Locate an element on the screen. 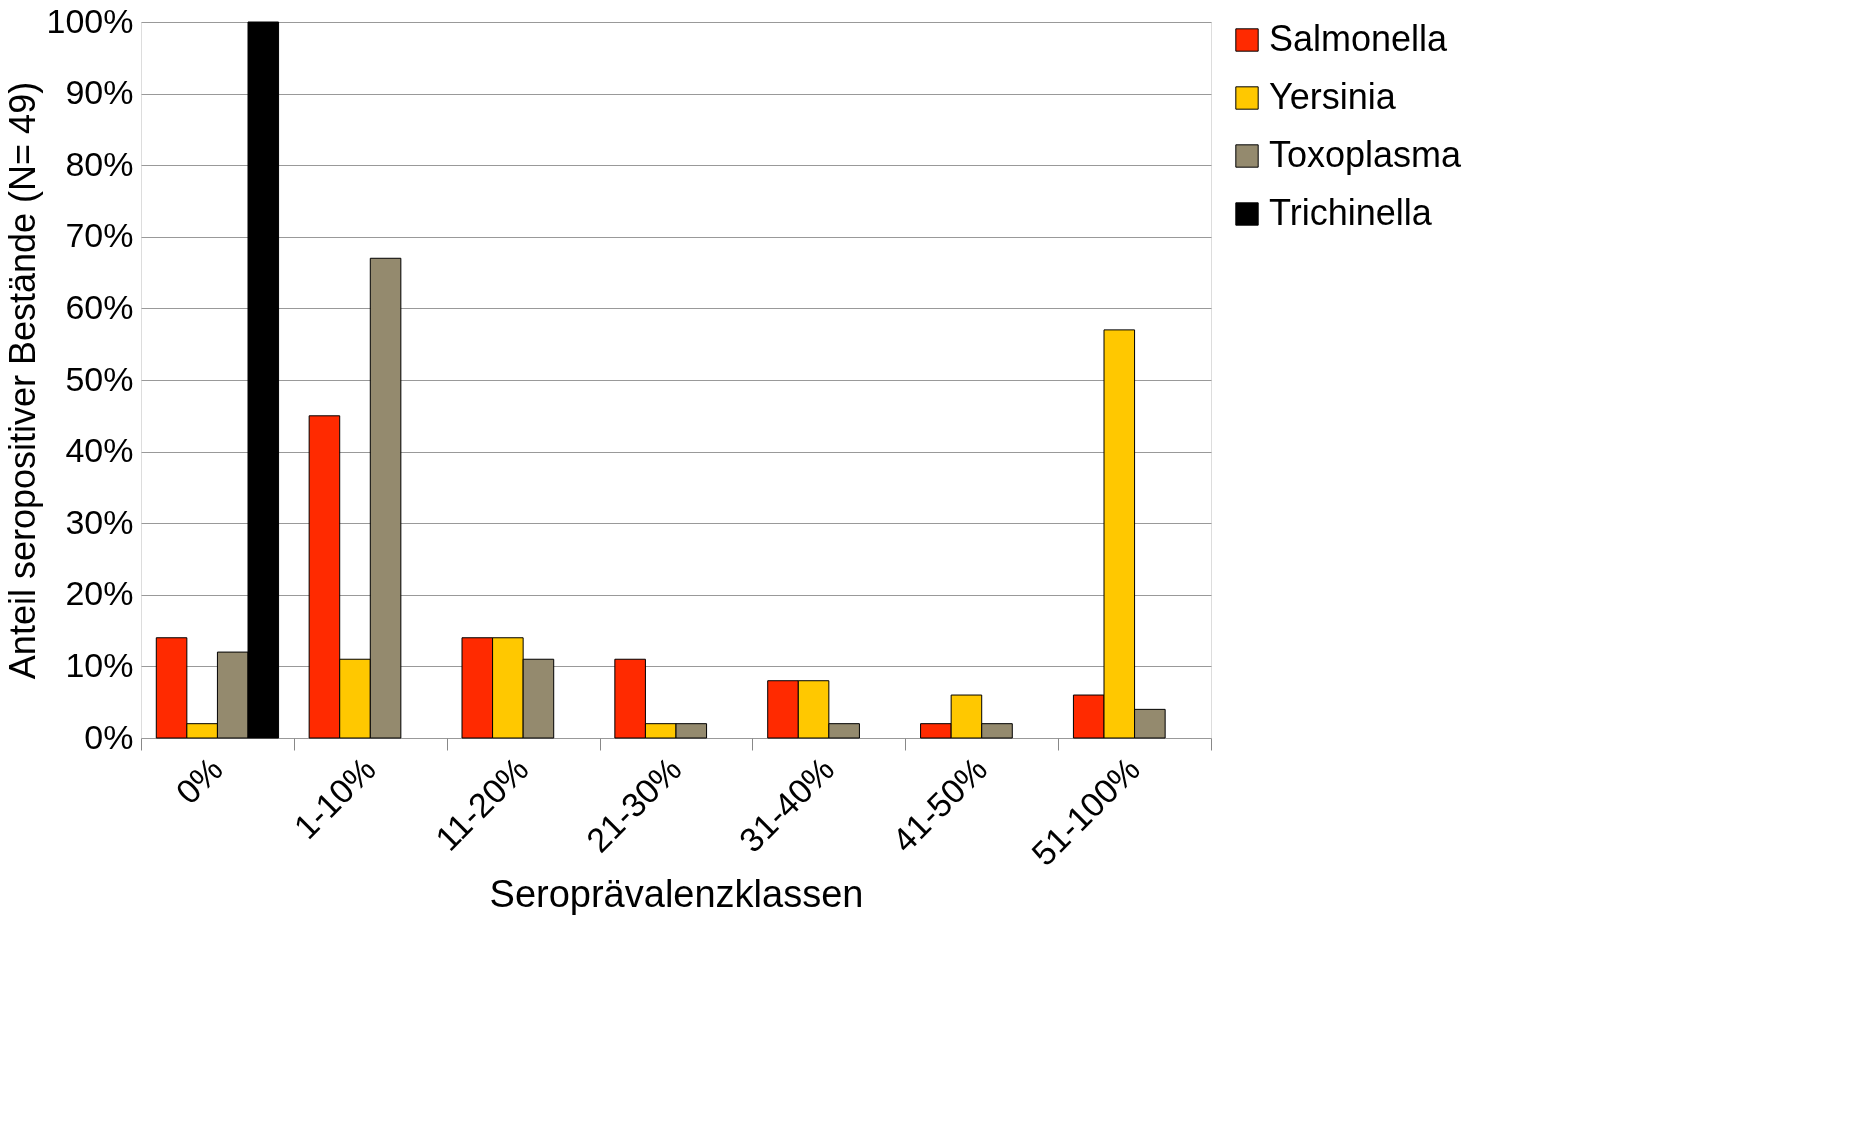  legend-label: Trichinella is located at coordinates (1351, 212).